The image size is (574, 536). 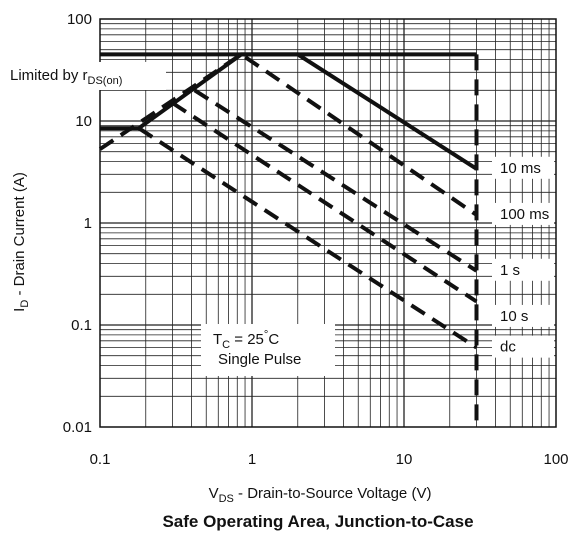 What do you see at coordinates (555, 459) in the screenshot?
I see `x-tick-label: 100` at bounding box center [555, 459].